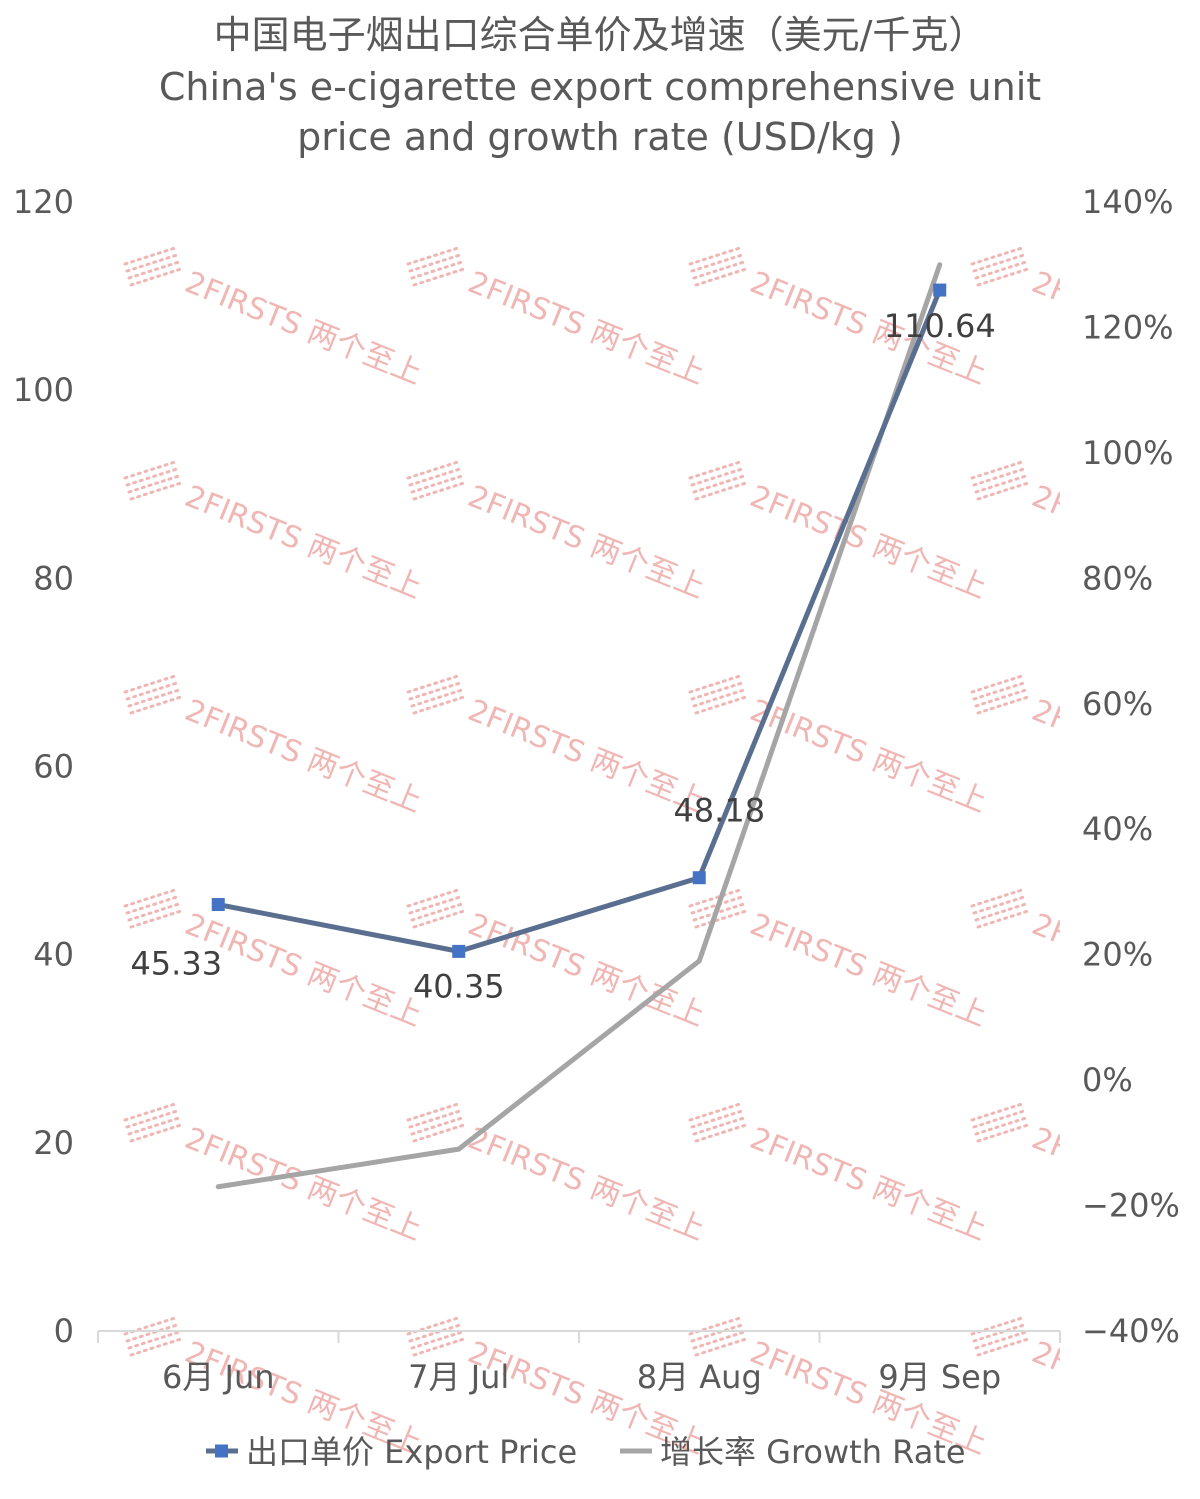 This screenshot has height=1499, width=1200. Describe the element at coordinates (64, 1331) in the screenshot. I see `y-left-tick-label: 0` at that location.